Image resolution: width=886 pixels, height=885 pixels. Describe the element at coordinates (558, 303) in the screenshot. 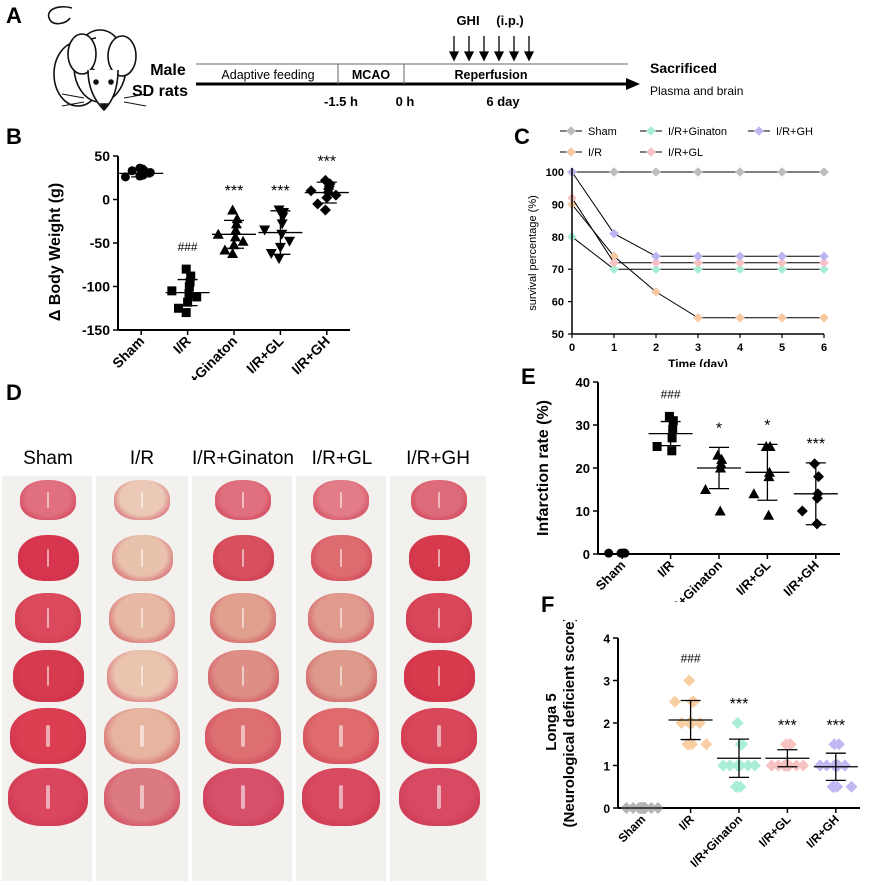

I see `y-tick-label: 60` at that location.